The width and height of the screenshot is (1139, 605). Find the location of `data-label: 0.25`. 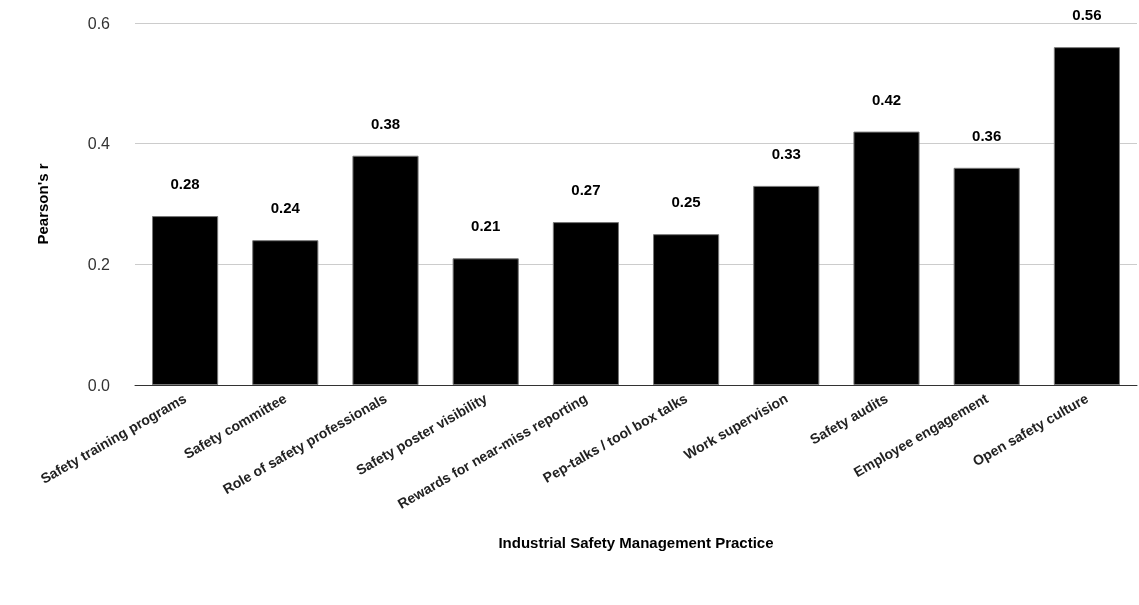

data-label: 0.25 is located at coordinates (686, 202).